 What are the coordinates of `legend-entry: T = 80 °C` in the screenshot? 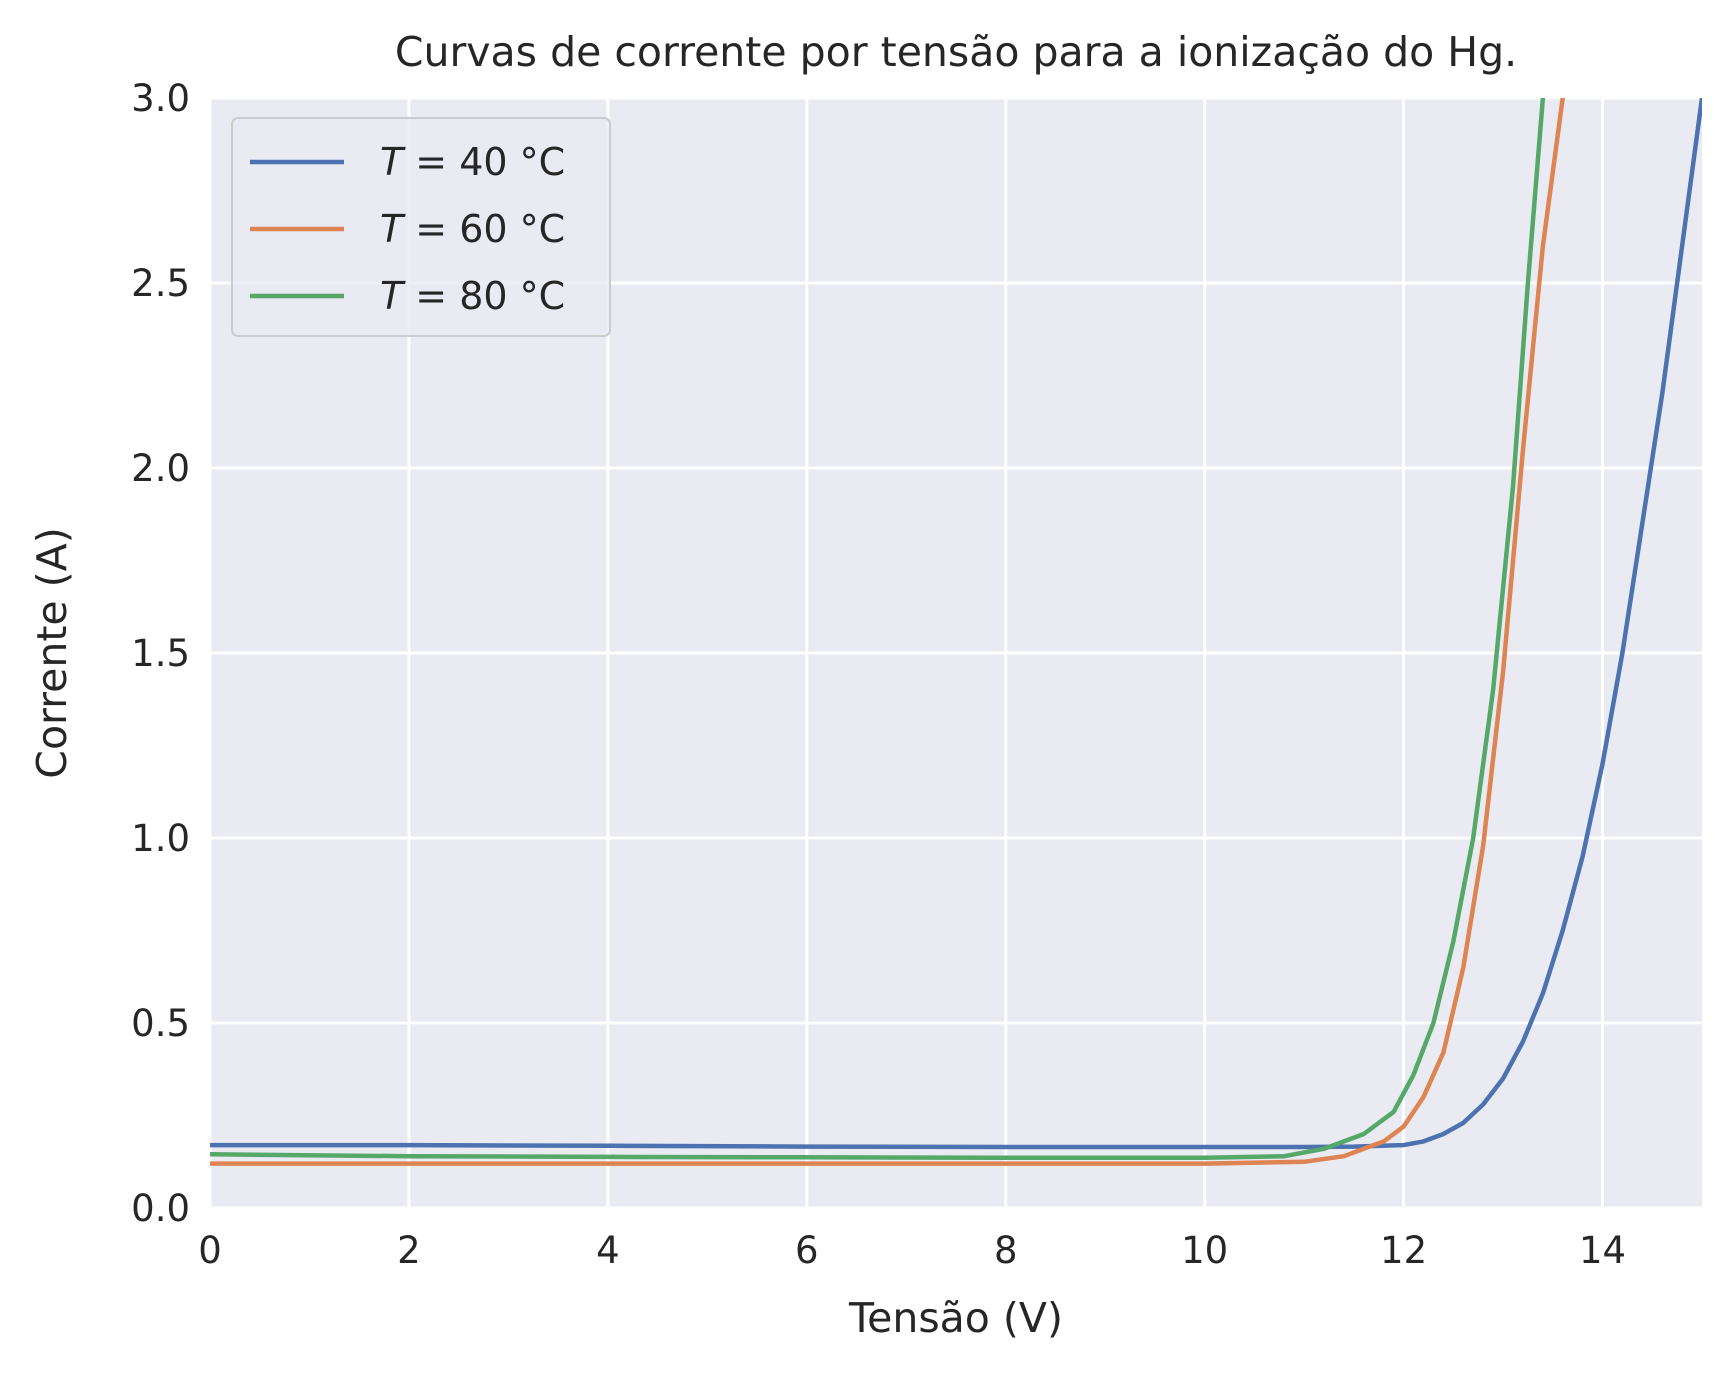 It's located at (472, 296).